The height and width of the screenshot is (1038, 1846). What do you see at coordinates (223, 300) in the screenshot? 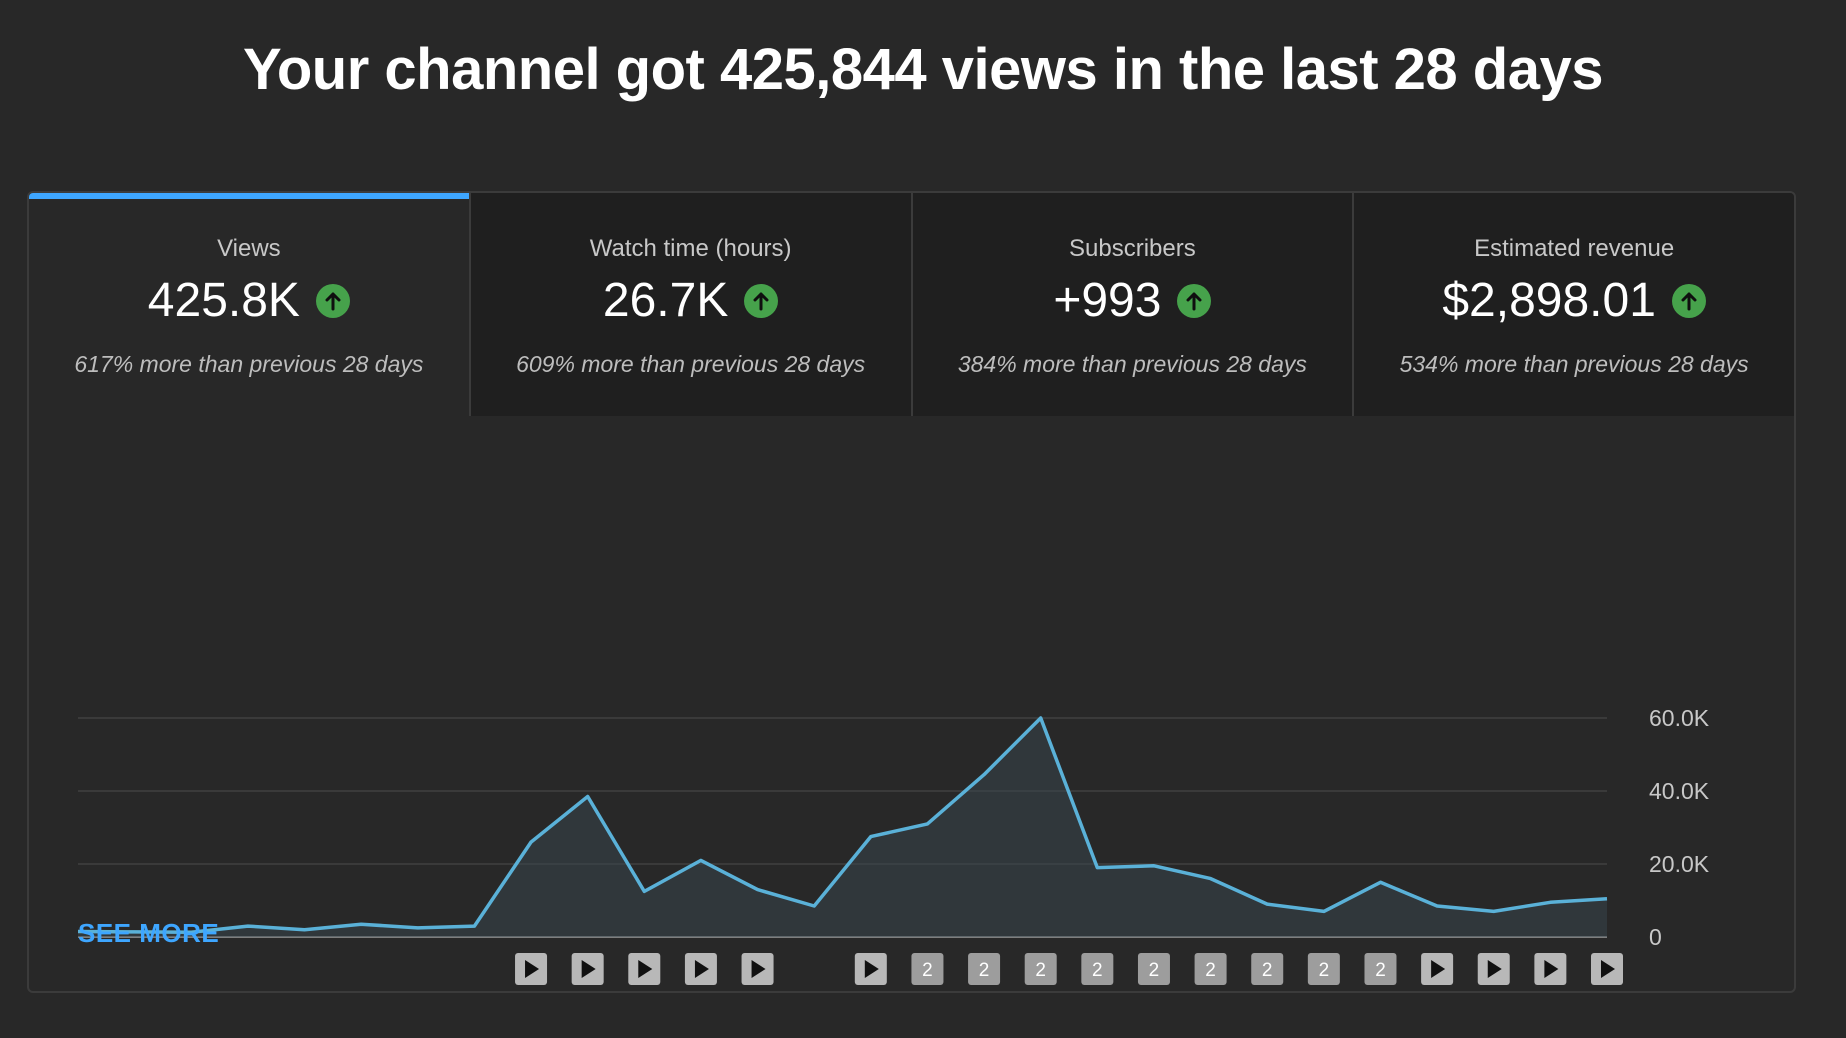
I see `tab-value: 425.8K` at bounding box center [223, 300].